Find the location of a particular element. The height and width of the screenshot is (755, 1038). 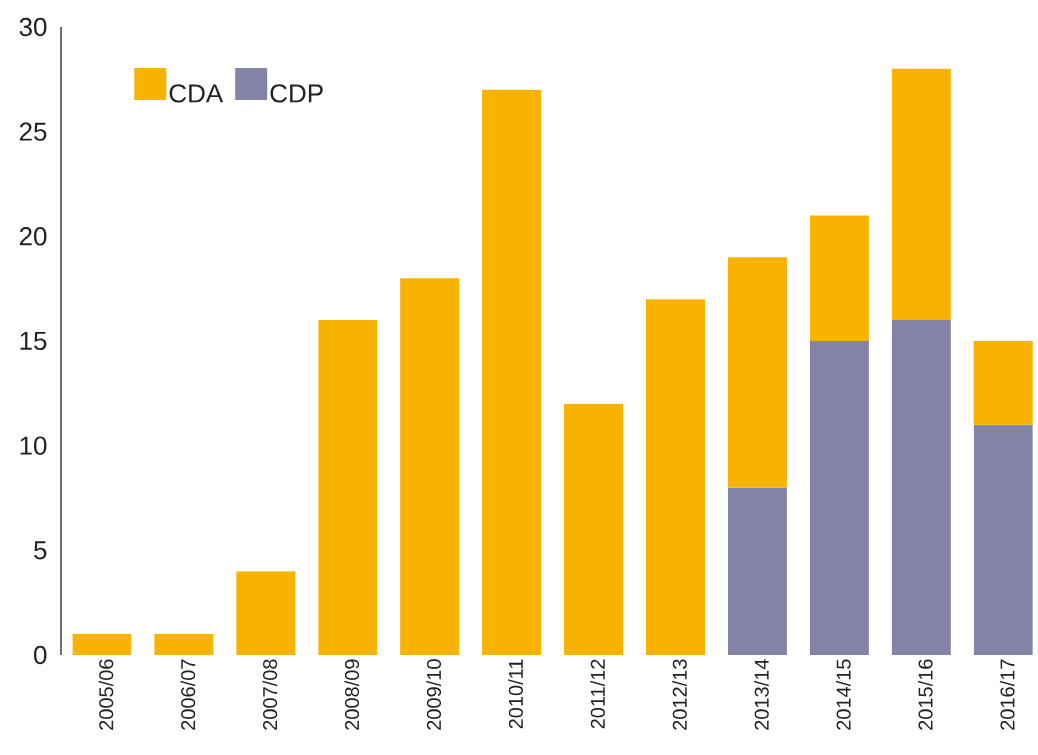

legend-label: CDA is located at coordinates (196, 93).